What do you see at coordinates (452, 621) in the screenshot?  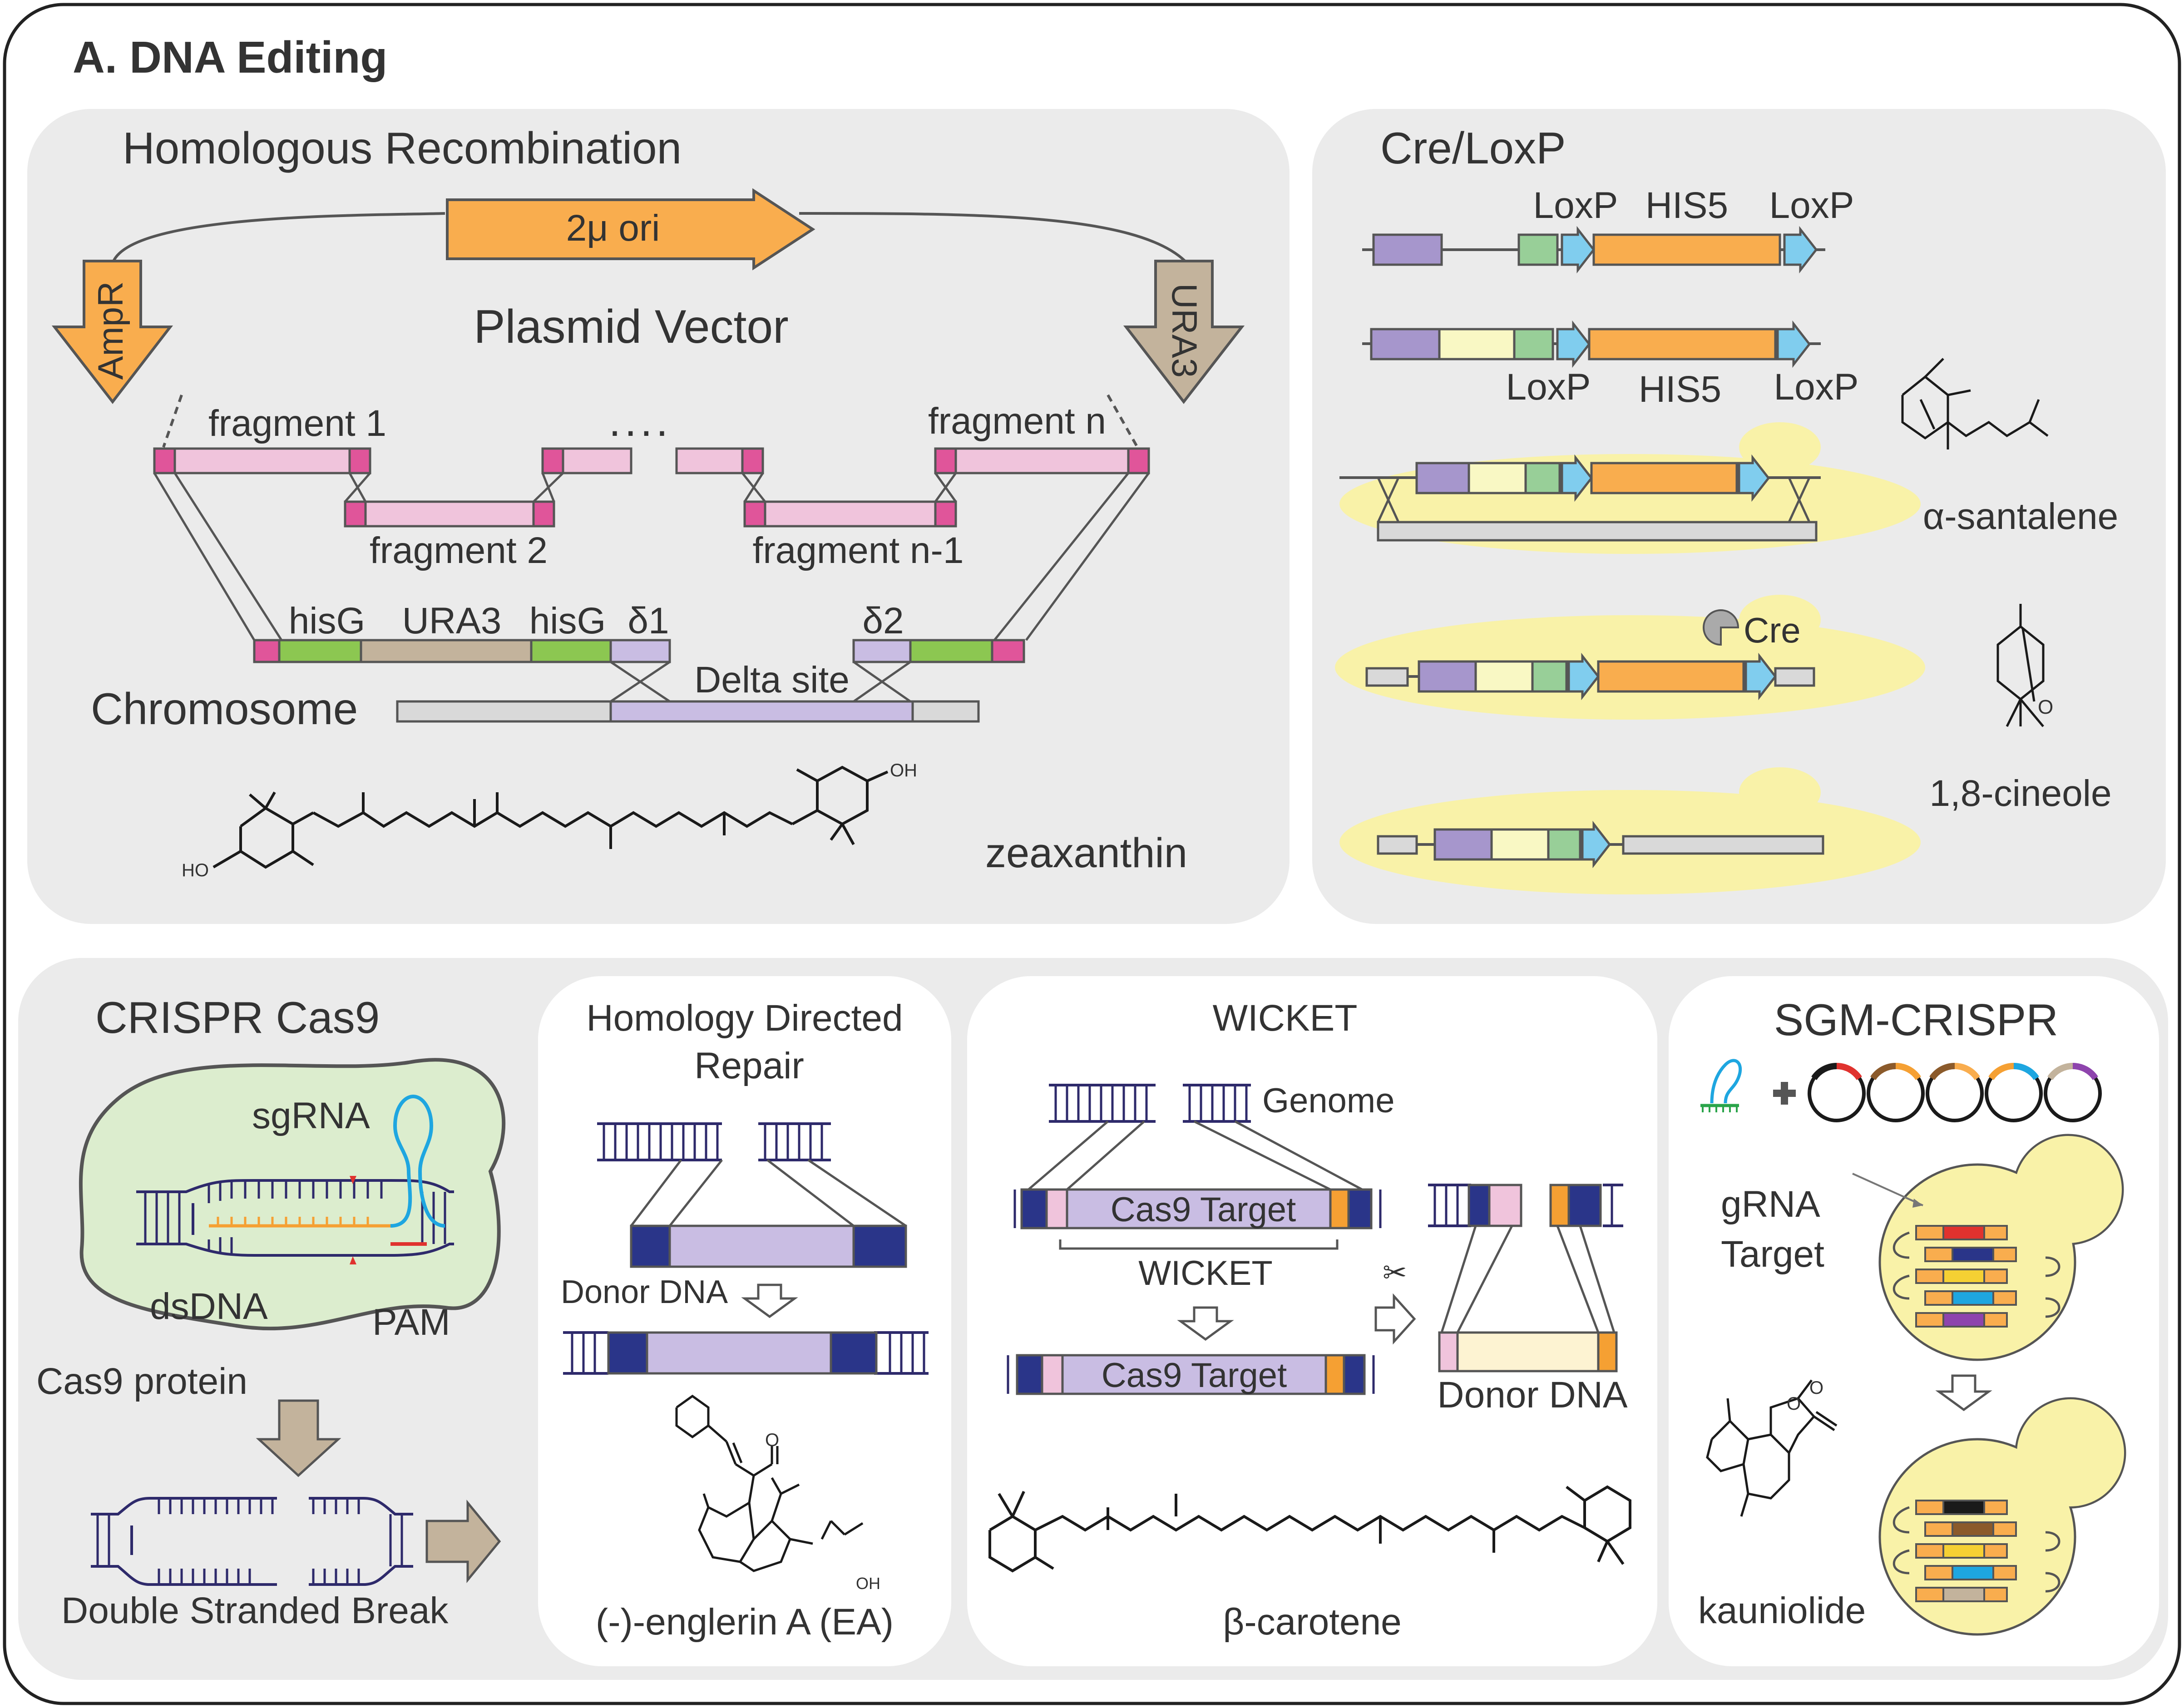 I see `ura3-chr-label: URA3` at bounding box center [452, 621].